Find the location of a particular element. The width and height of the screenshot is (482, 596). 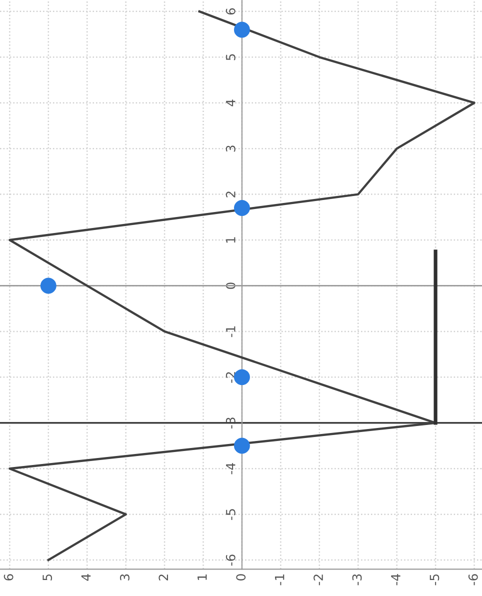

y-tick-label: -6 is located at coordinates (231, 560).